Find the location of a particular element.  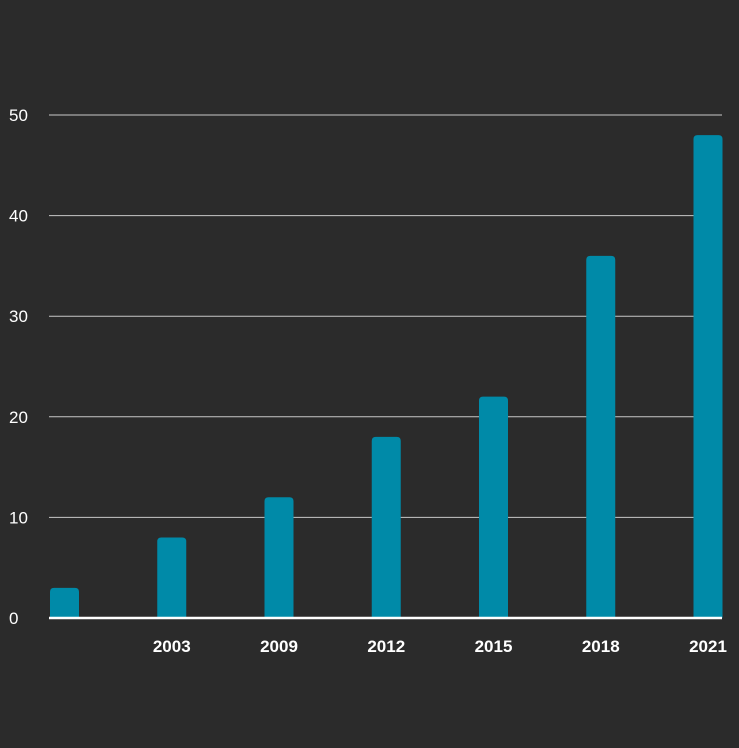

y-tick-label-0: 0 is located at coordinates (13, 618).